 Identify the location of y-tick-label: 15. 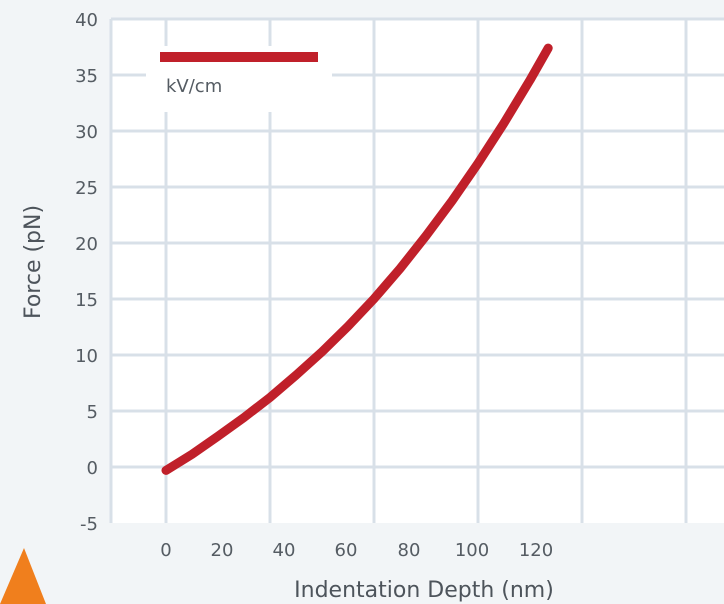
(86, 300).